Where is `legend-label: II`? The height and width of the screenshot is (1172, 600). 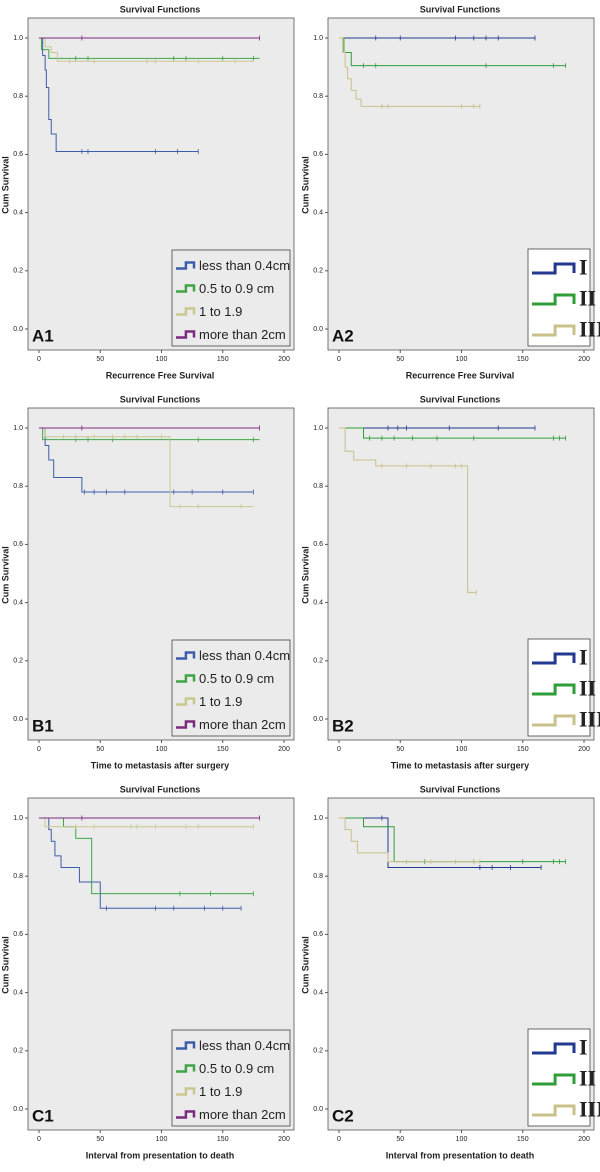 legend-label: II is located at coordinates (587, 1078).